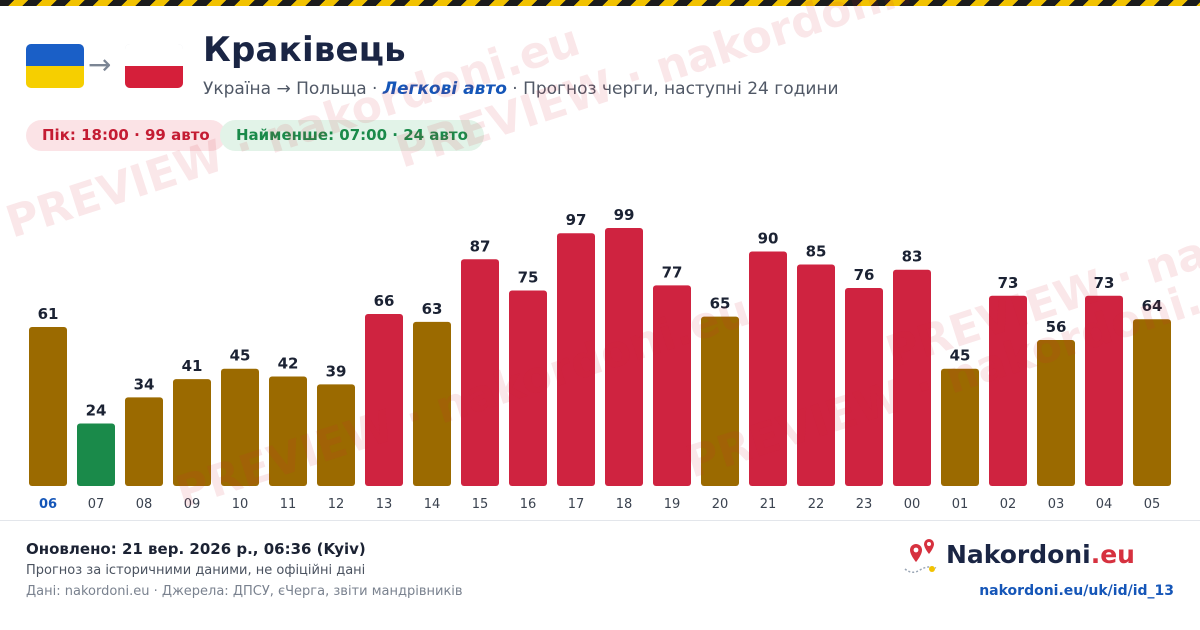 Image resolution: width=1200 pixels, height=630 pixels. What do you see at coordinates (1112, 554) in the screenshot?
I see `brand-tld: .eu` at bounding box center [1112, 554].